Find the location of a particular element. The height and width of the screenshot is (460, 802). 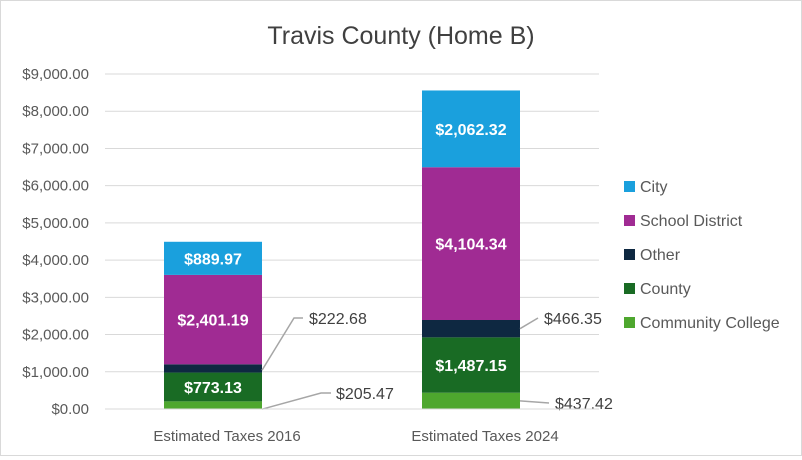

y-tick-label: $0.00 is located at coordinates (70, 409).